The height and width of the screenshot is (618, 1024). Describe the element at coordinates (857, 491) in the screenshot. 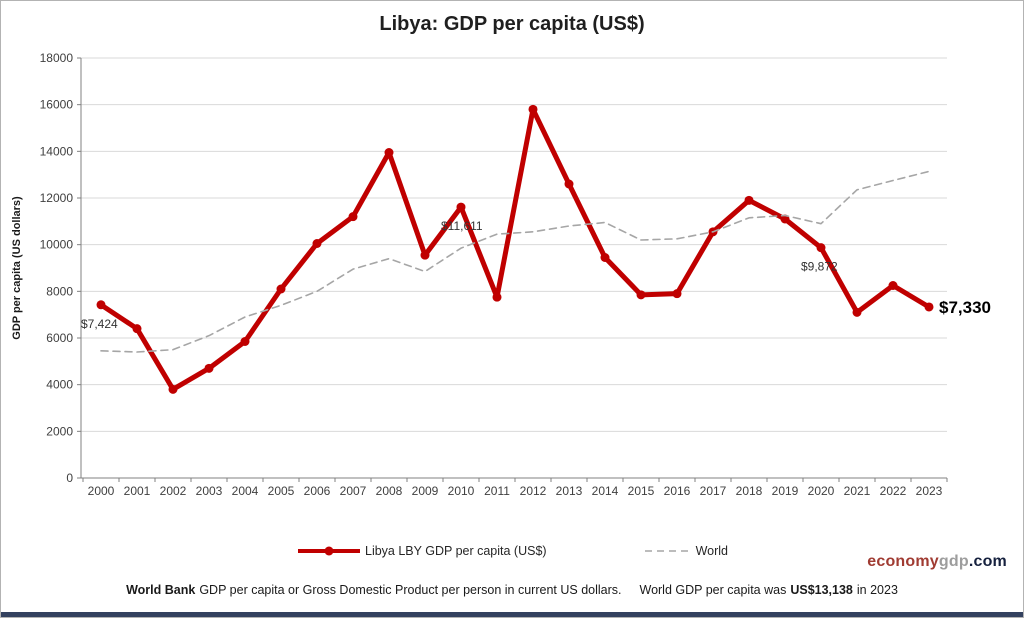

I see `x-tick-label: 2021` at that location.